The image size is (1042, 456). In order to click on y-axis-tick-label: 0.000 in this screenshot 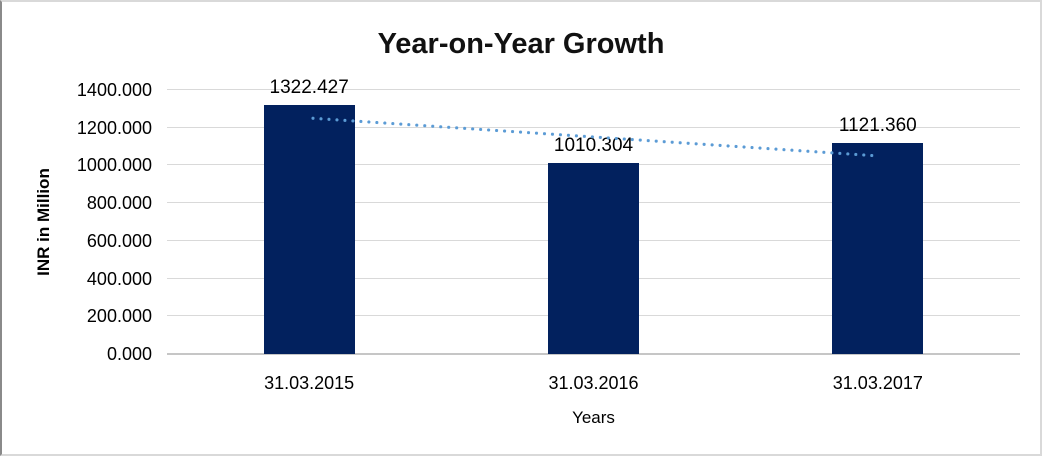, I will do `click(129, 354)`.